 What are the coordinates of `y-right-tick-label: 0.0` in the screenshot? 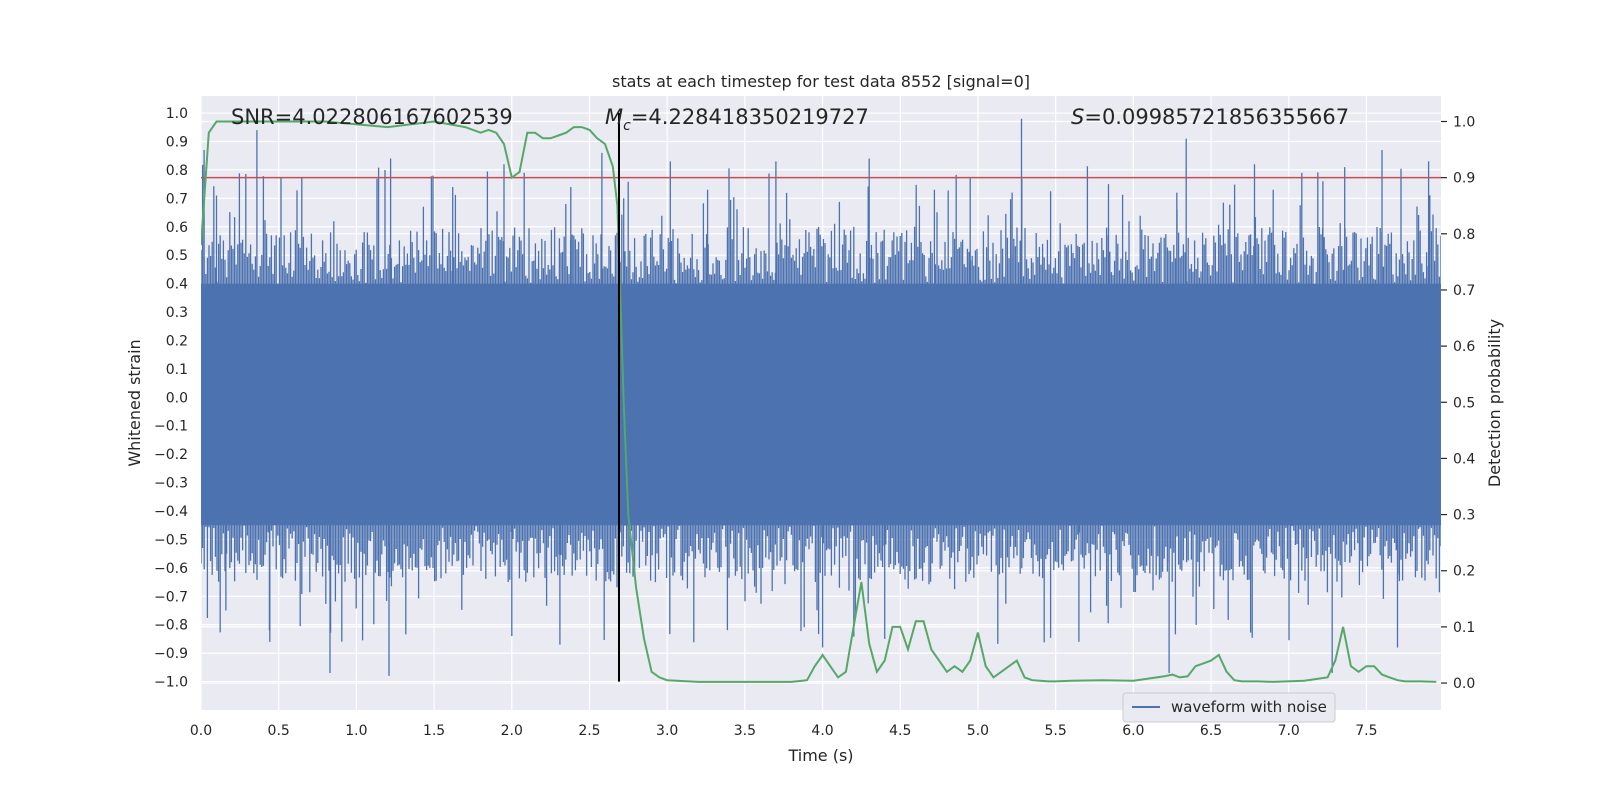 It's located at (1464, 684).